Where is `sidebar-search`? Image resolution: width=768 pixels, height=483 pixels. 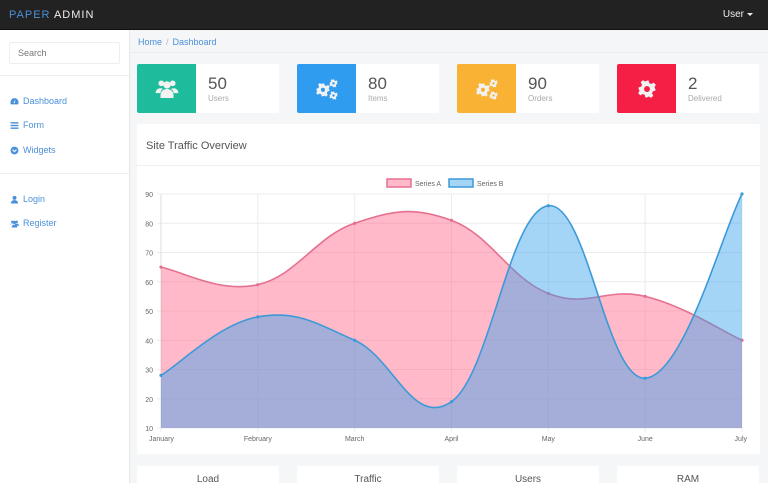
sidebar-search is located at coordinates (64, 53).